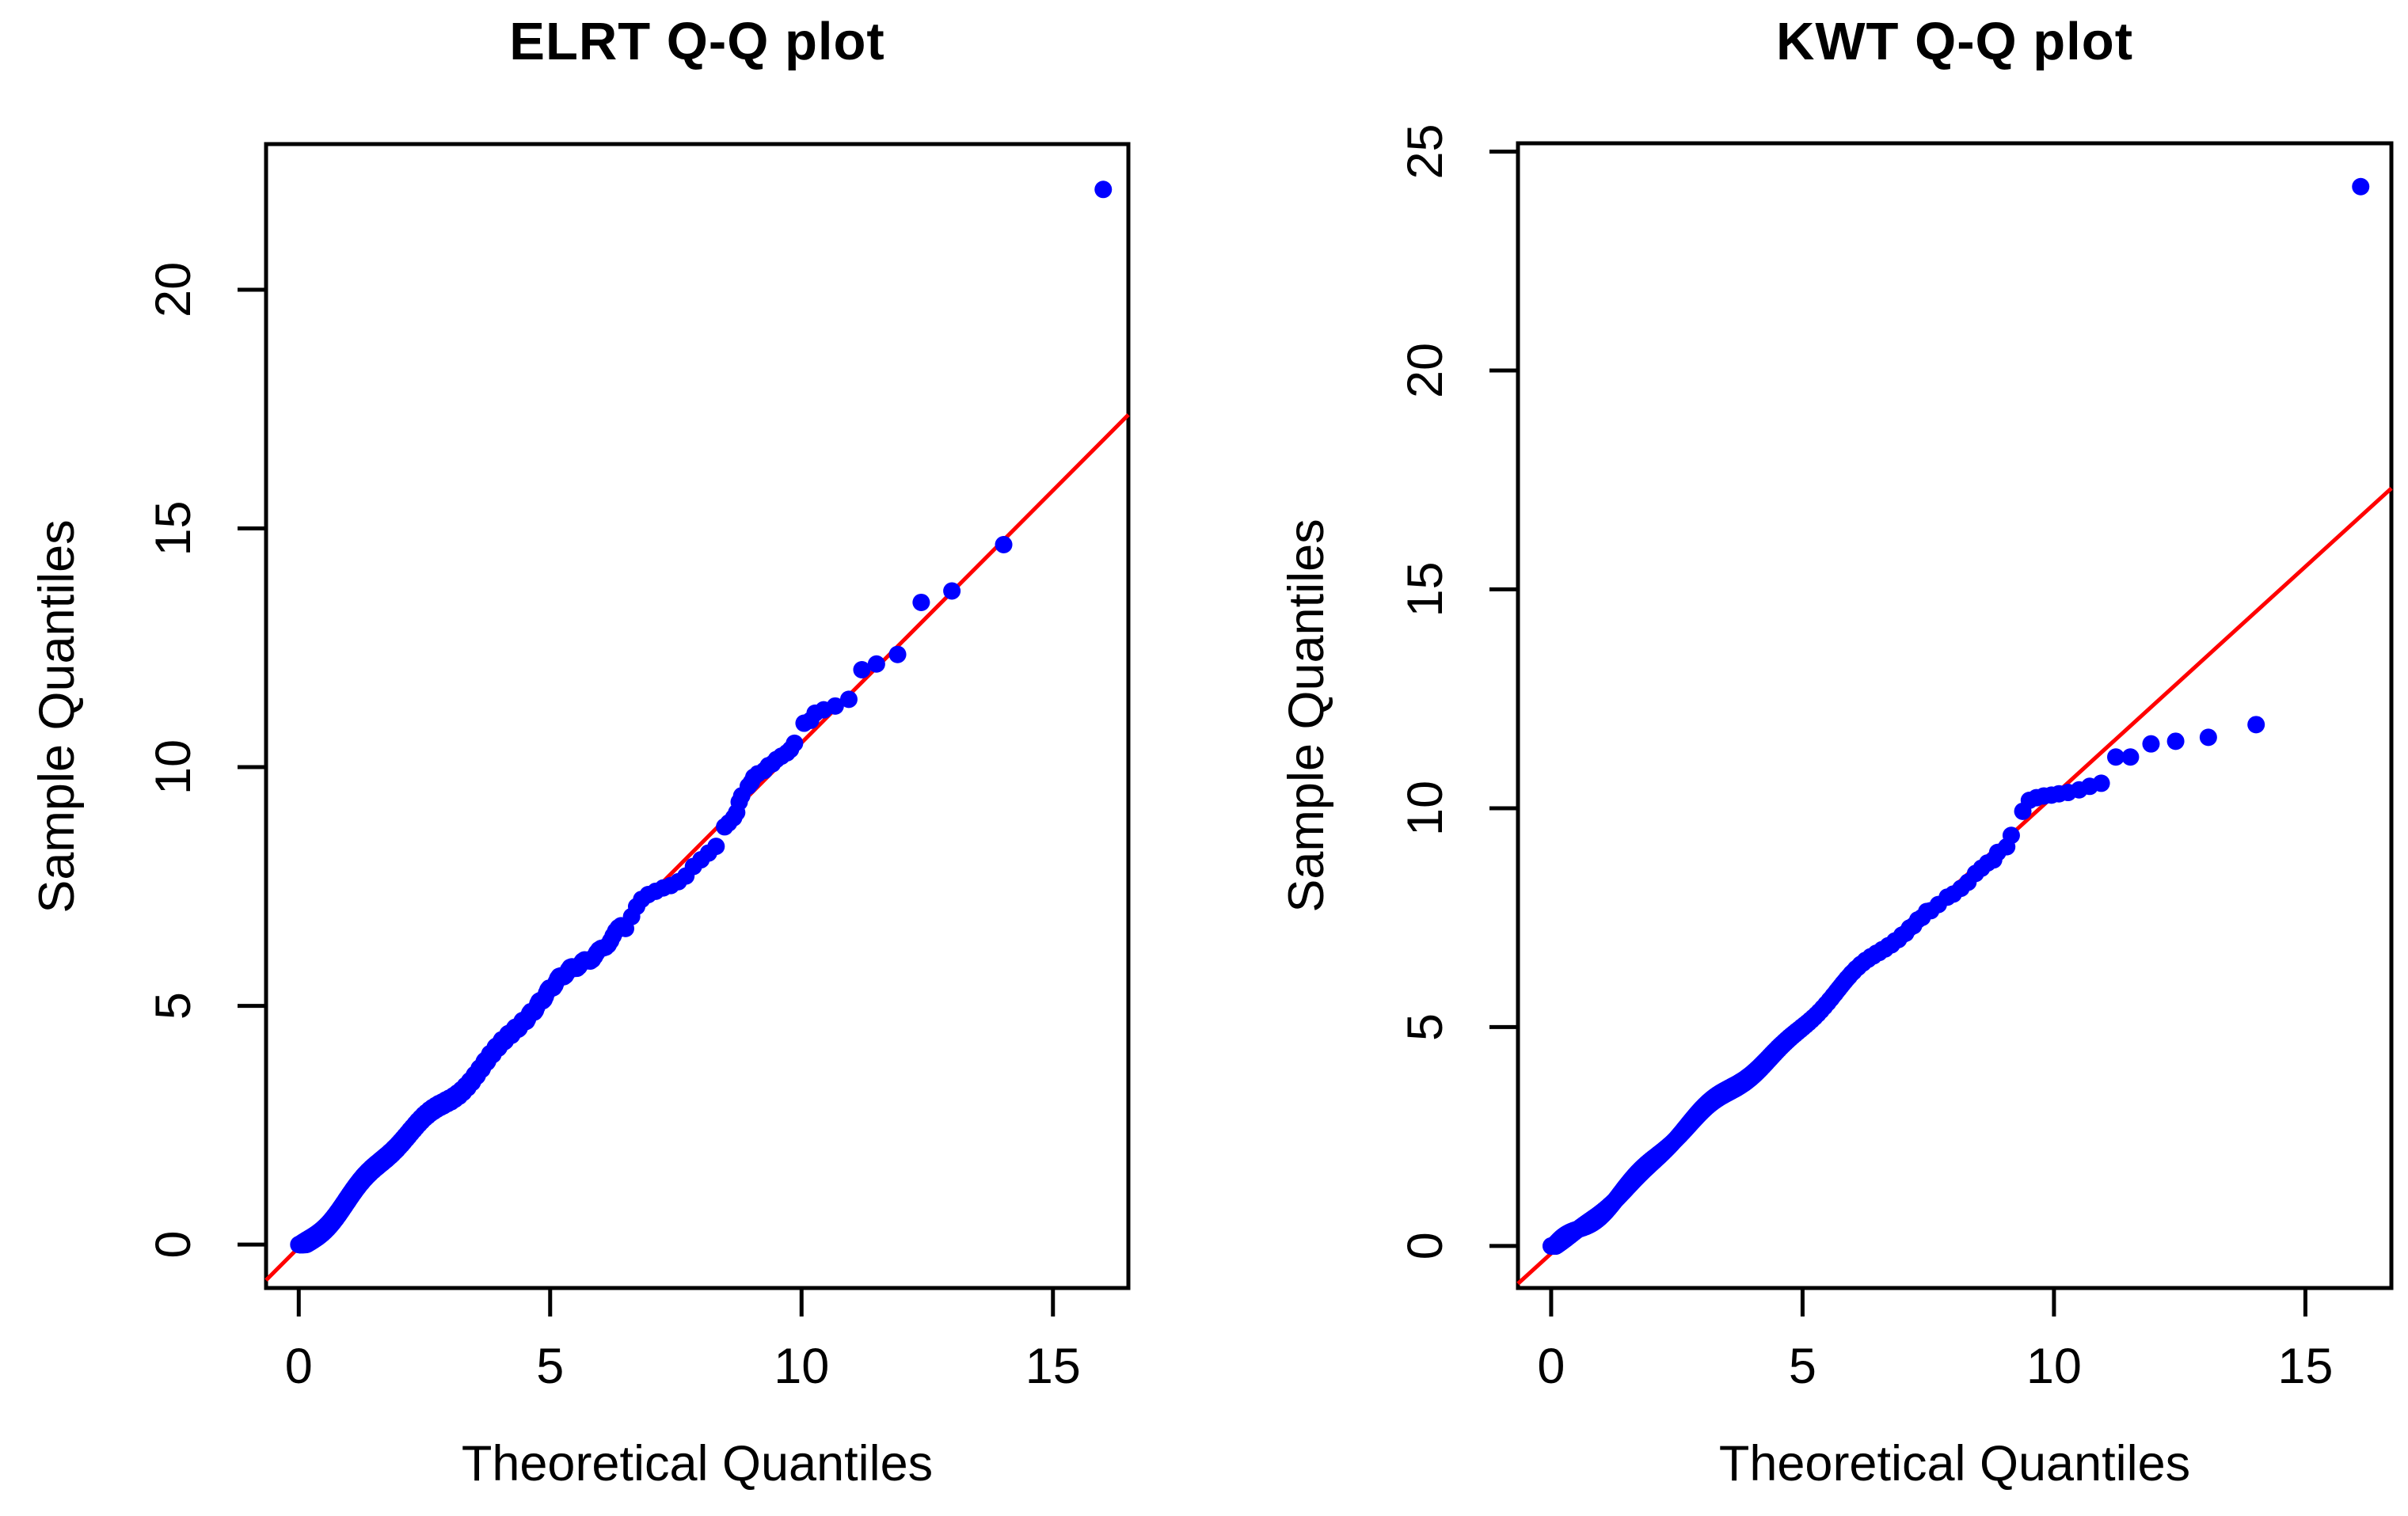 The height and width of the screenshot is (1516, 2408). Describe the element at coordinates (697, 1463) in the screenshot. I see `elrt-x-axis-label: Theoretical Quantiles` at that location.